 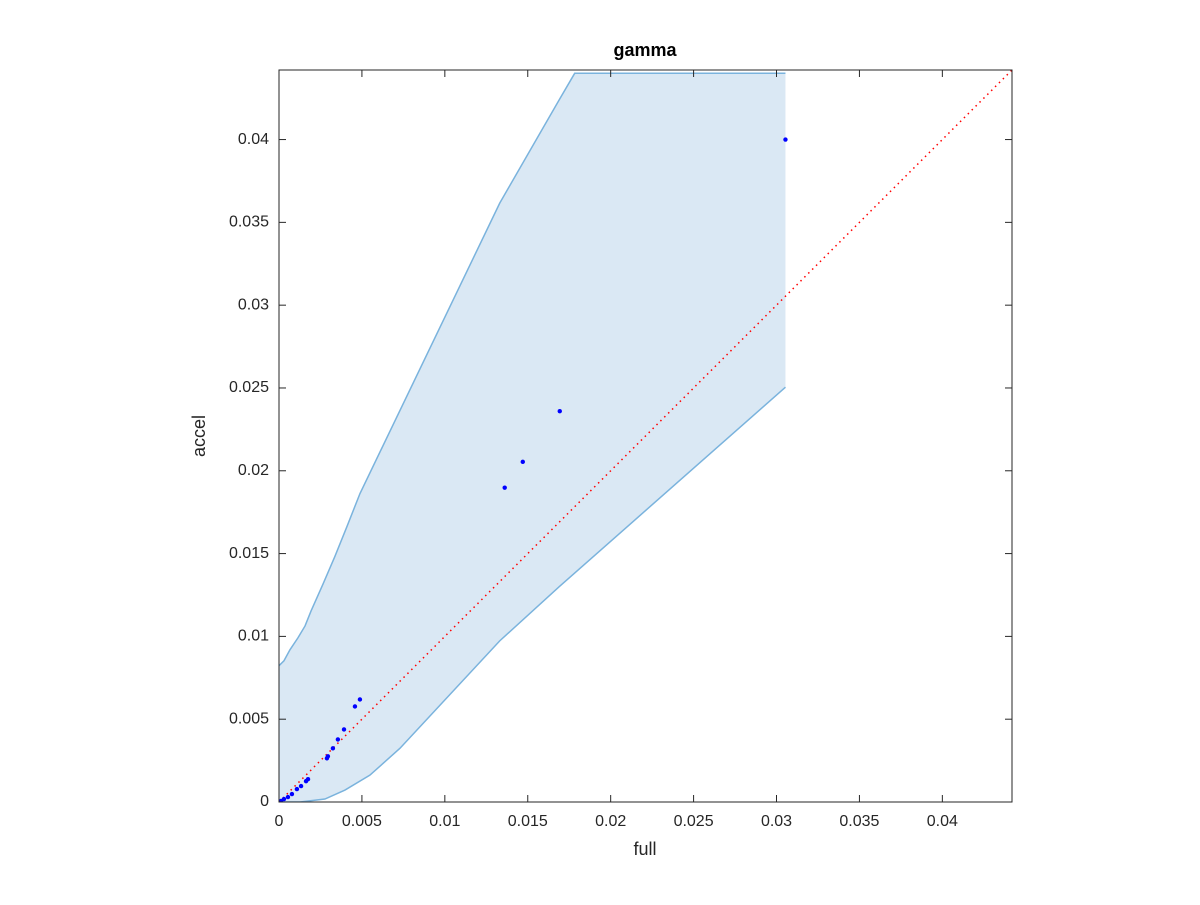 I want to click on x-tick-label: 0.035, so click(x=859, y=821).